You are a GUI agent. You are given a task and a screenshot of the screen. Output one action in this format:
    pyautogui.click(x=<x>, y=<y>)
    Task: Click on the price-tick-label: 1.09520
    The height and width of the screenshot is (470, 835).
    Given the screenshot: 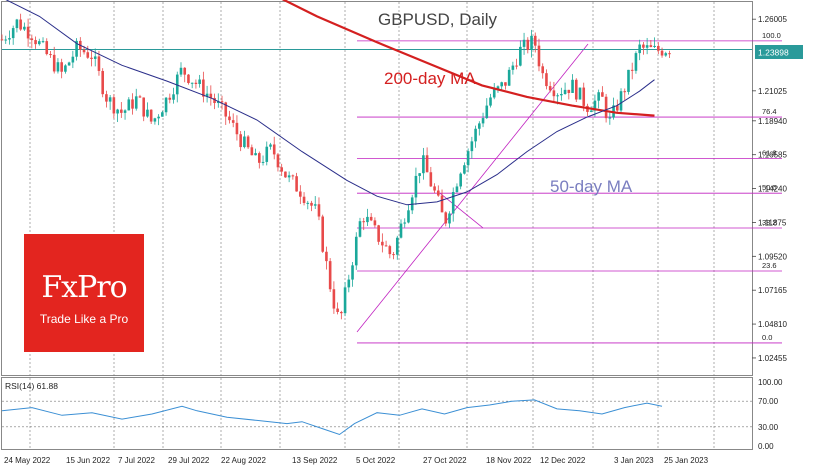 What is the action you would take?
    pyautogui.click(x=772, y=256)
    